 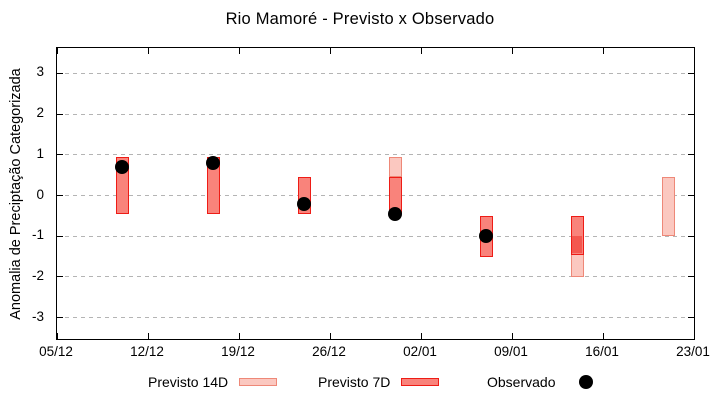 I want to click on legend-label-previsto-7d: Previsto 7D, so click(x=354, y=382).